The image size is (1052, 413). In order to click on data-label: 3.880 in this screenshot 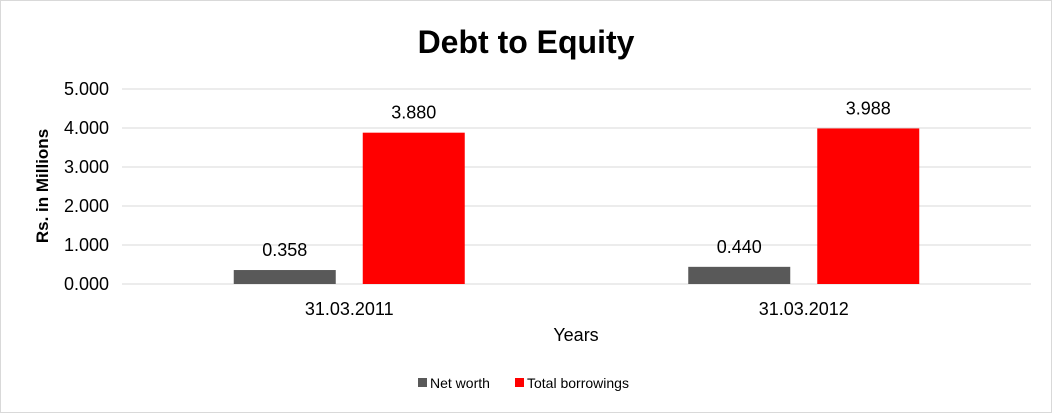, I will do `click(413, 113)`.